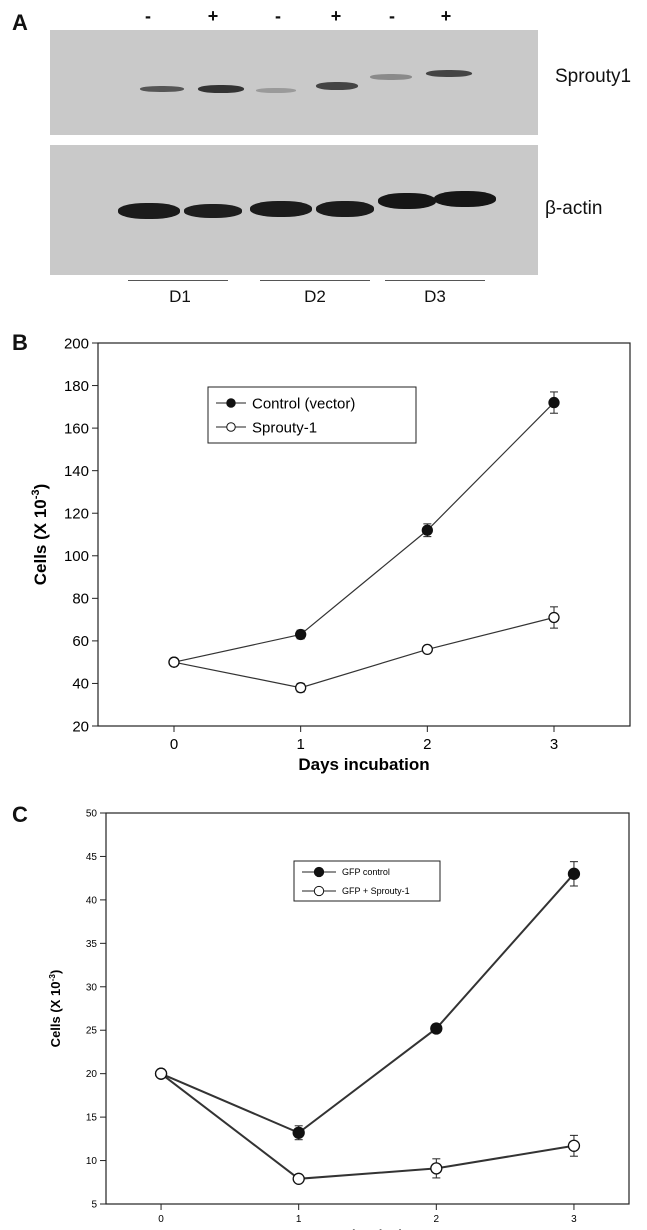 The height and width of the screenshot is (1230, 647). Describe the element at coordinates (20, 22) in the screenshot. I see `panel-a-letter: A` at that location.